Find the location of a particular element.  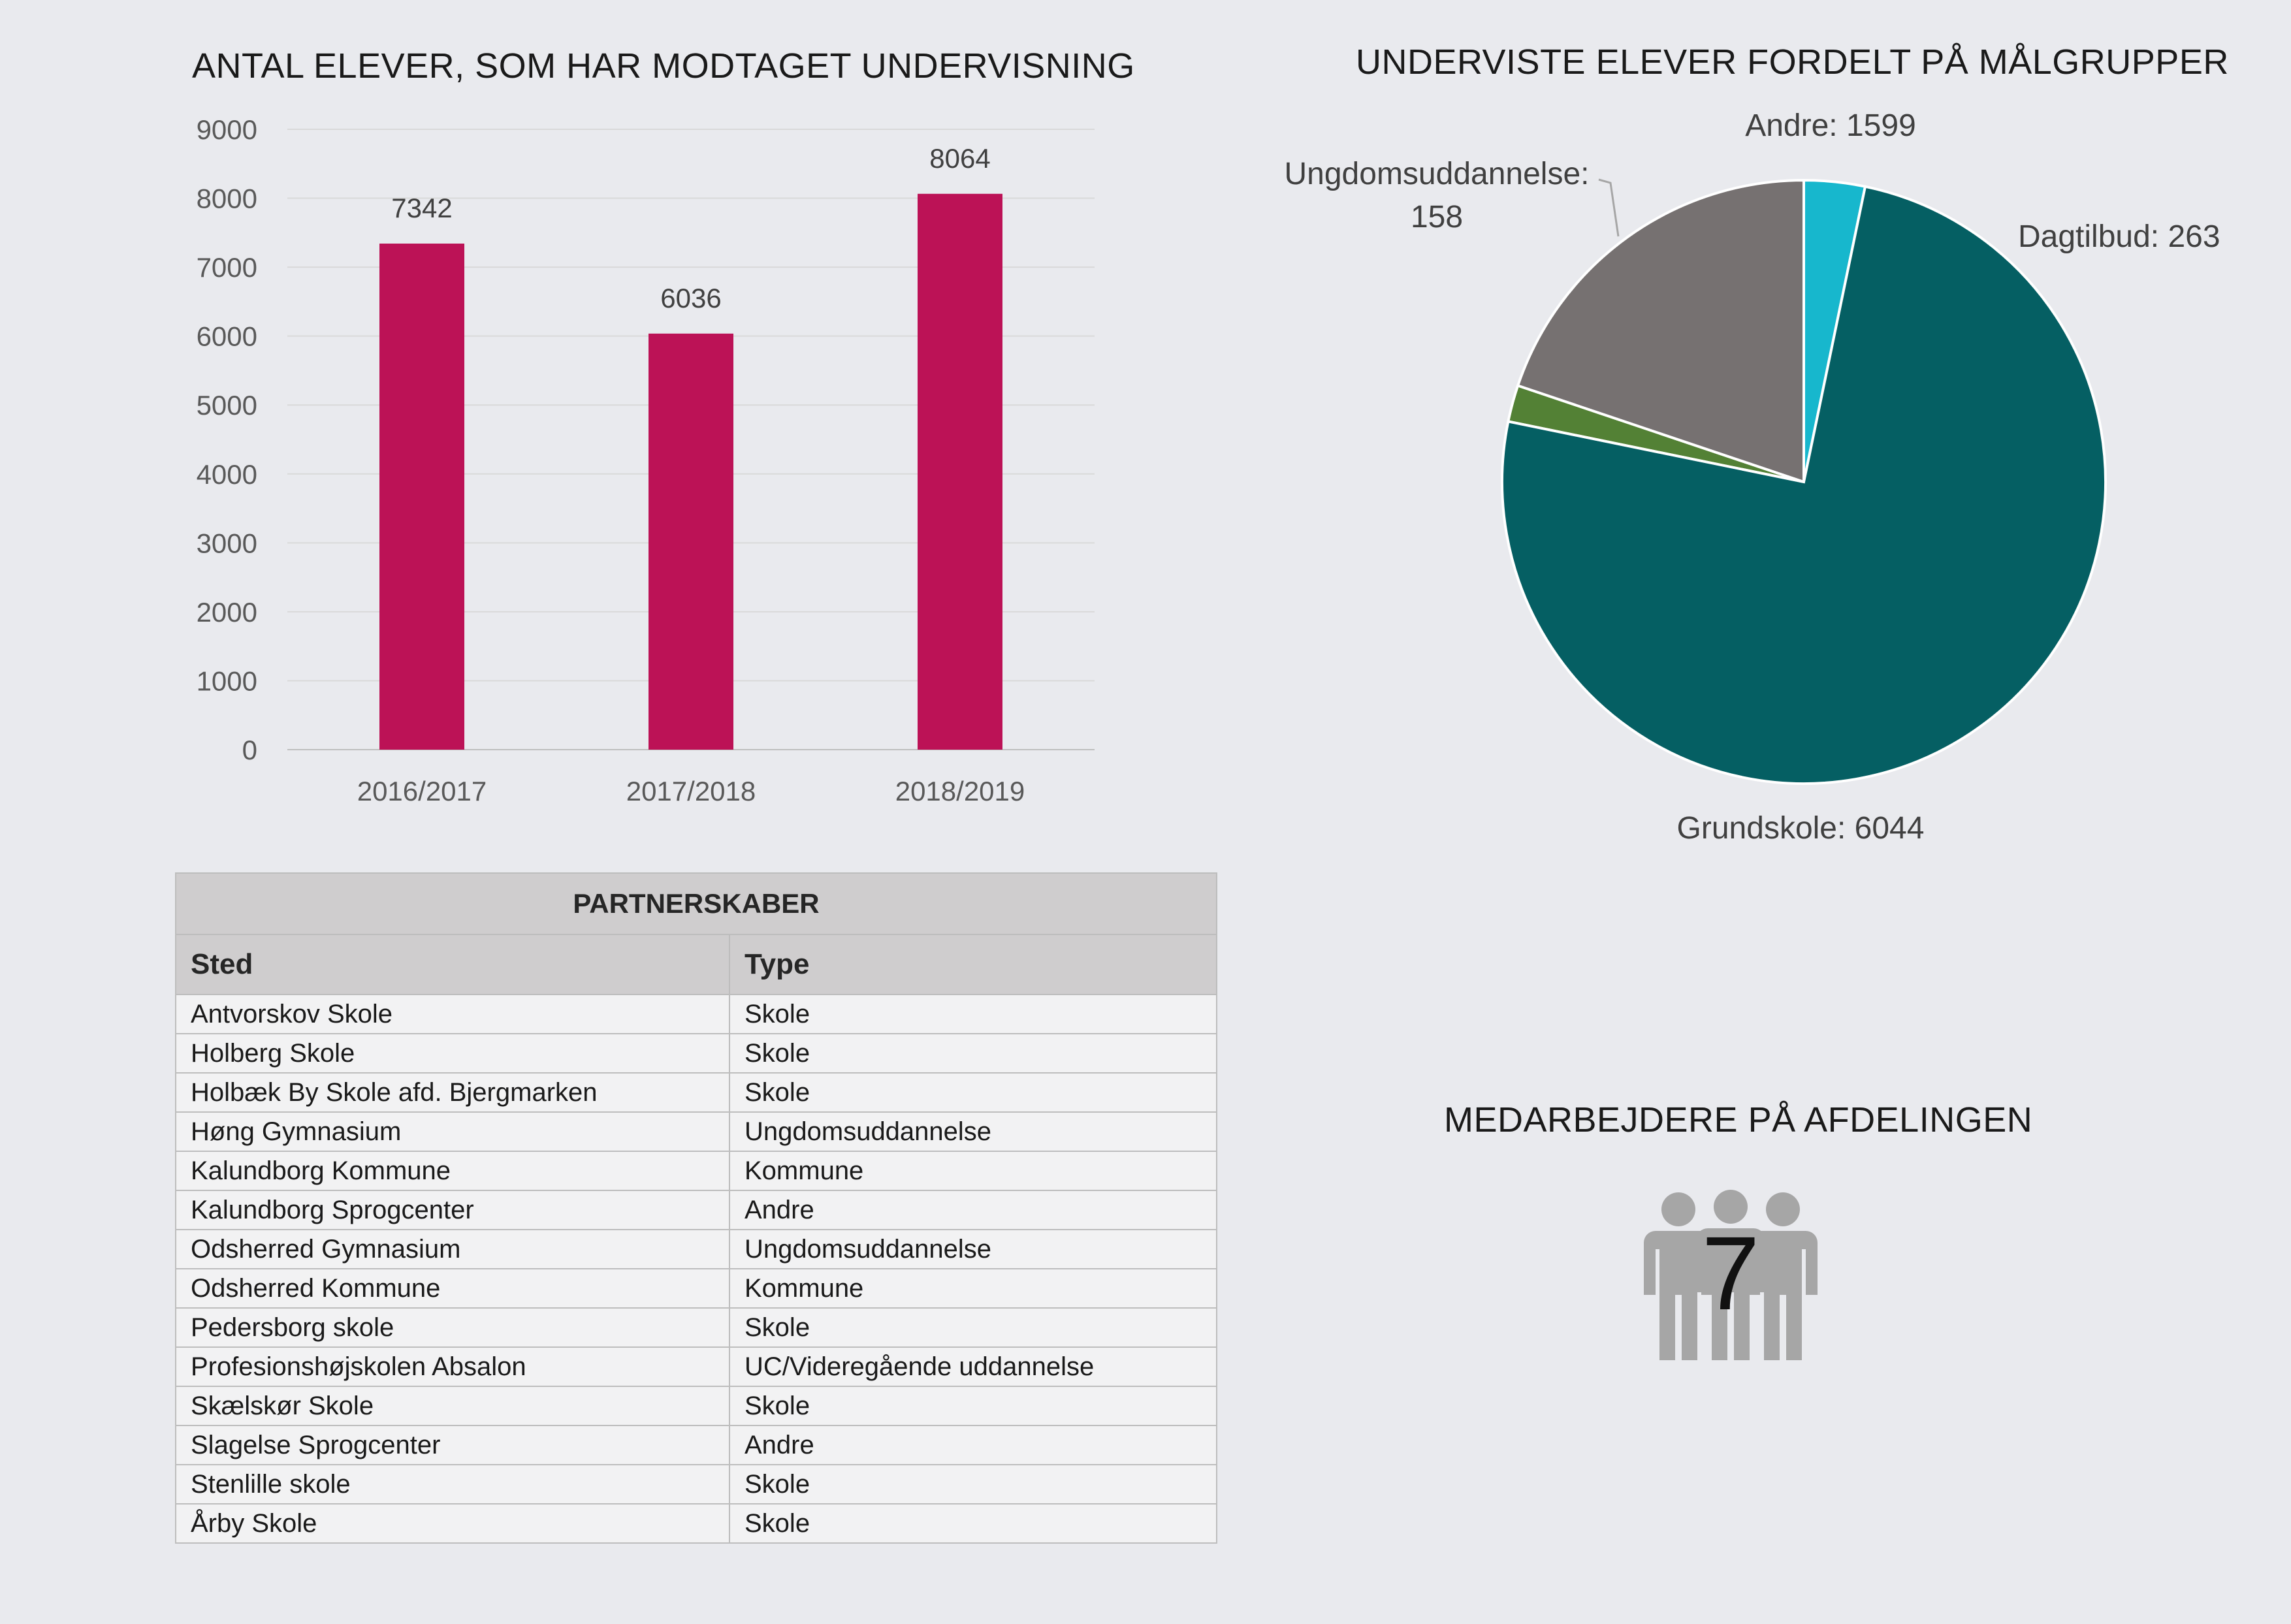

table-row: Holbæk By Skole afd. Bjergmarken Skole is located at coordinates (696, 1092).